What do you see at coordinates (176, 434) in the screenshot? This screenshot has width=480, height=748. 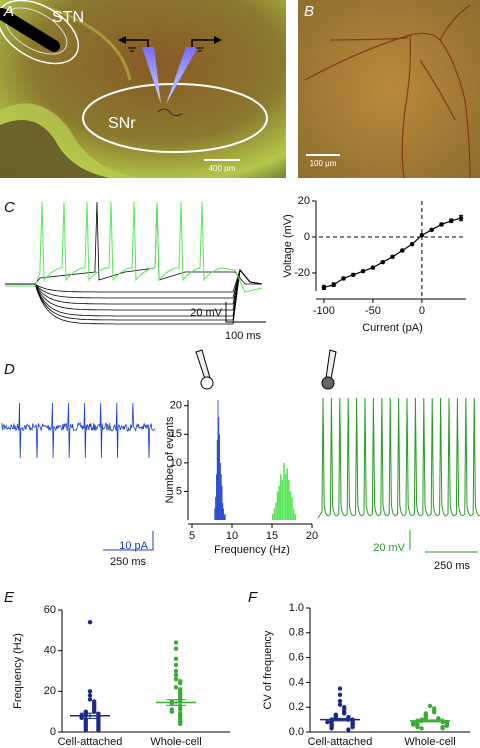 I see `y-tick-label: 15` at bounding box center [176, 434].